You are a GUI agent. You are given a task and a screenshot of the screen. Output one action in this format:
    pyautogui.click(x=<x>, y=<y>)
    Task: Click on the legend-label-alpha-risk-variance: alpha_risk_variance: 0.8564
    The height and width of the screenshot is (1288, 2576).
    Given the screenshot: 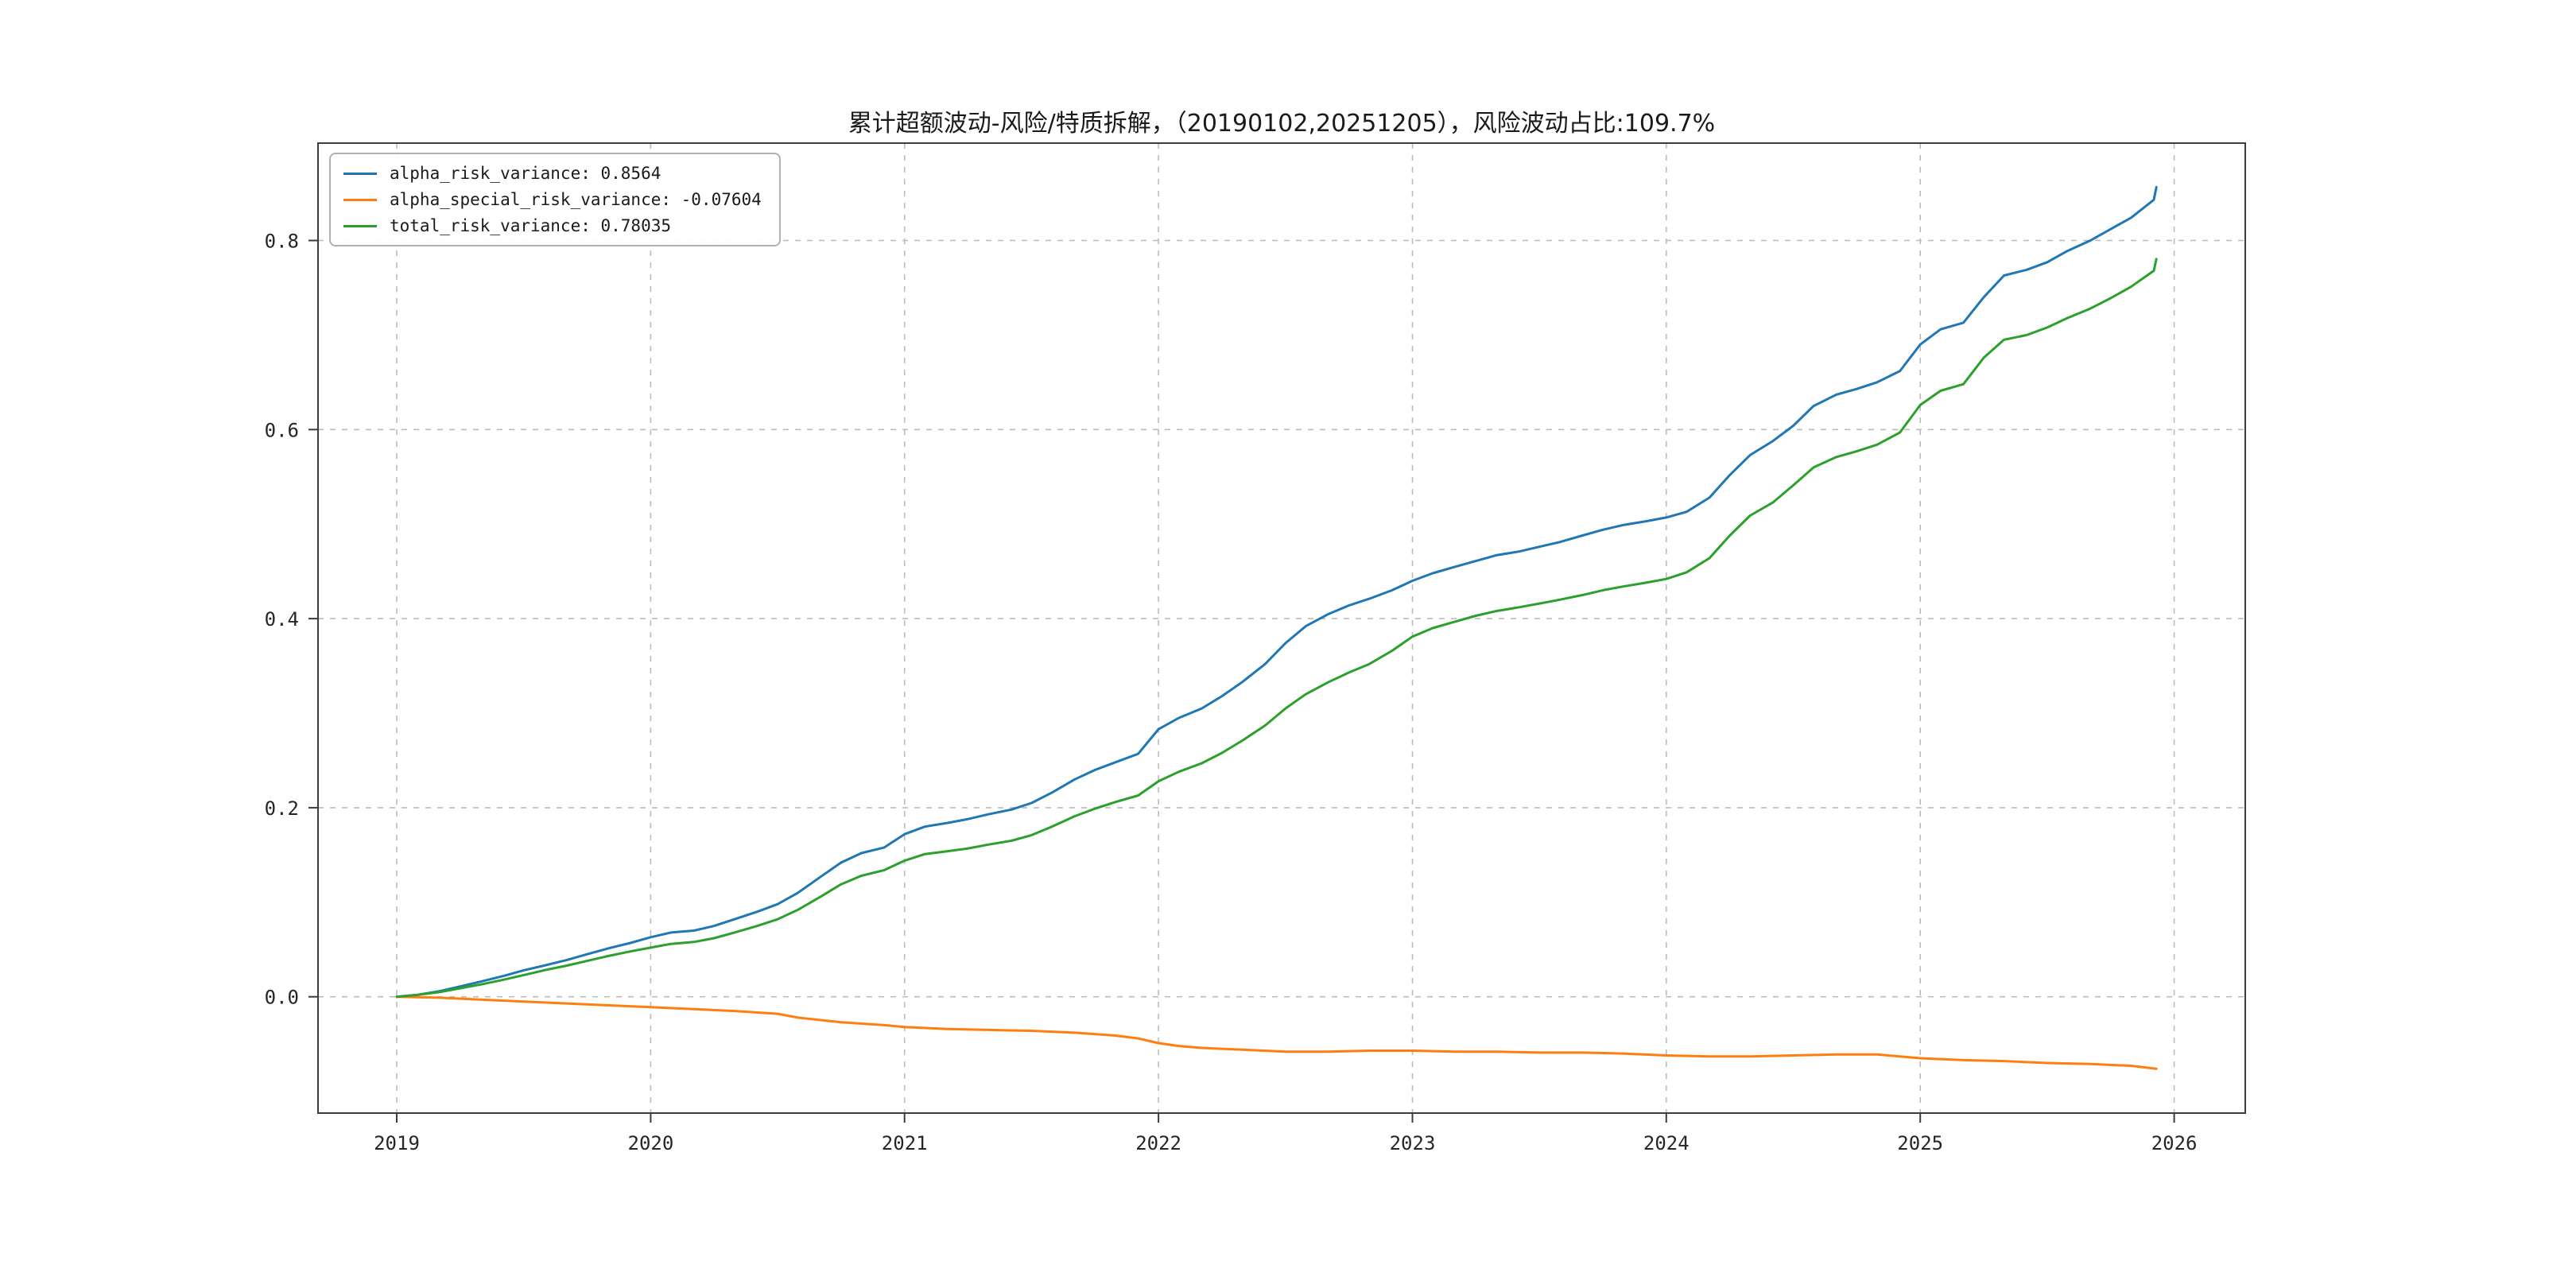 What is the action you would take?
    pyautogui.click(x=525, y=173)
    